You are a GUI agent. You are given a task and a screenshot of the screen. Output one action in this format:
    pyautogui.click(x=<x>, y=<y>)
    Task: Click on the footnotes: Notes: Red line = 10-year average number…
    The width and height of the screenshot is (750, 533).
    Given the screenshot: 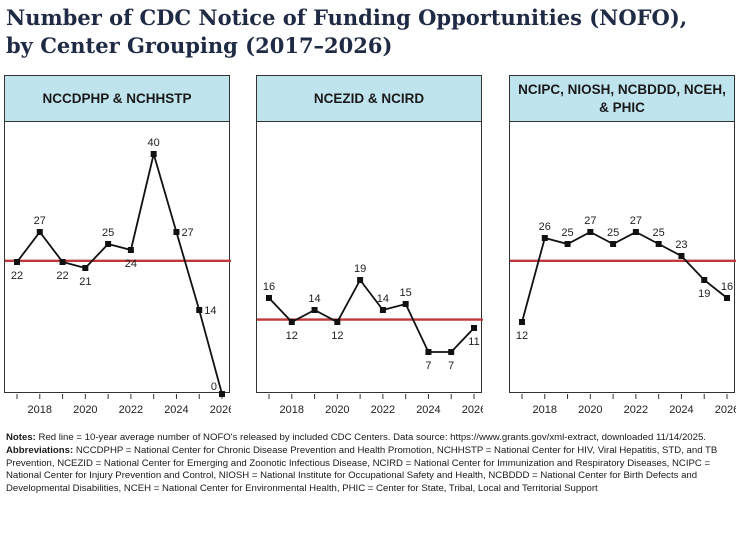 What is the action you would take?
    pyautogui.click(x=375, y=464)
    